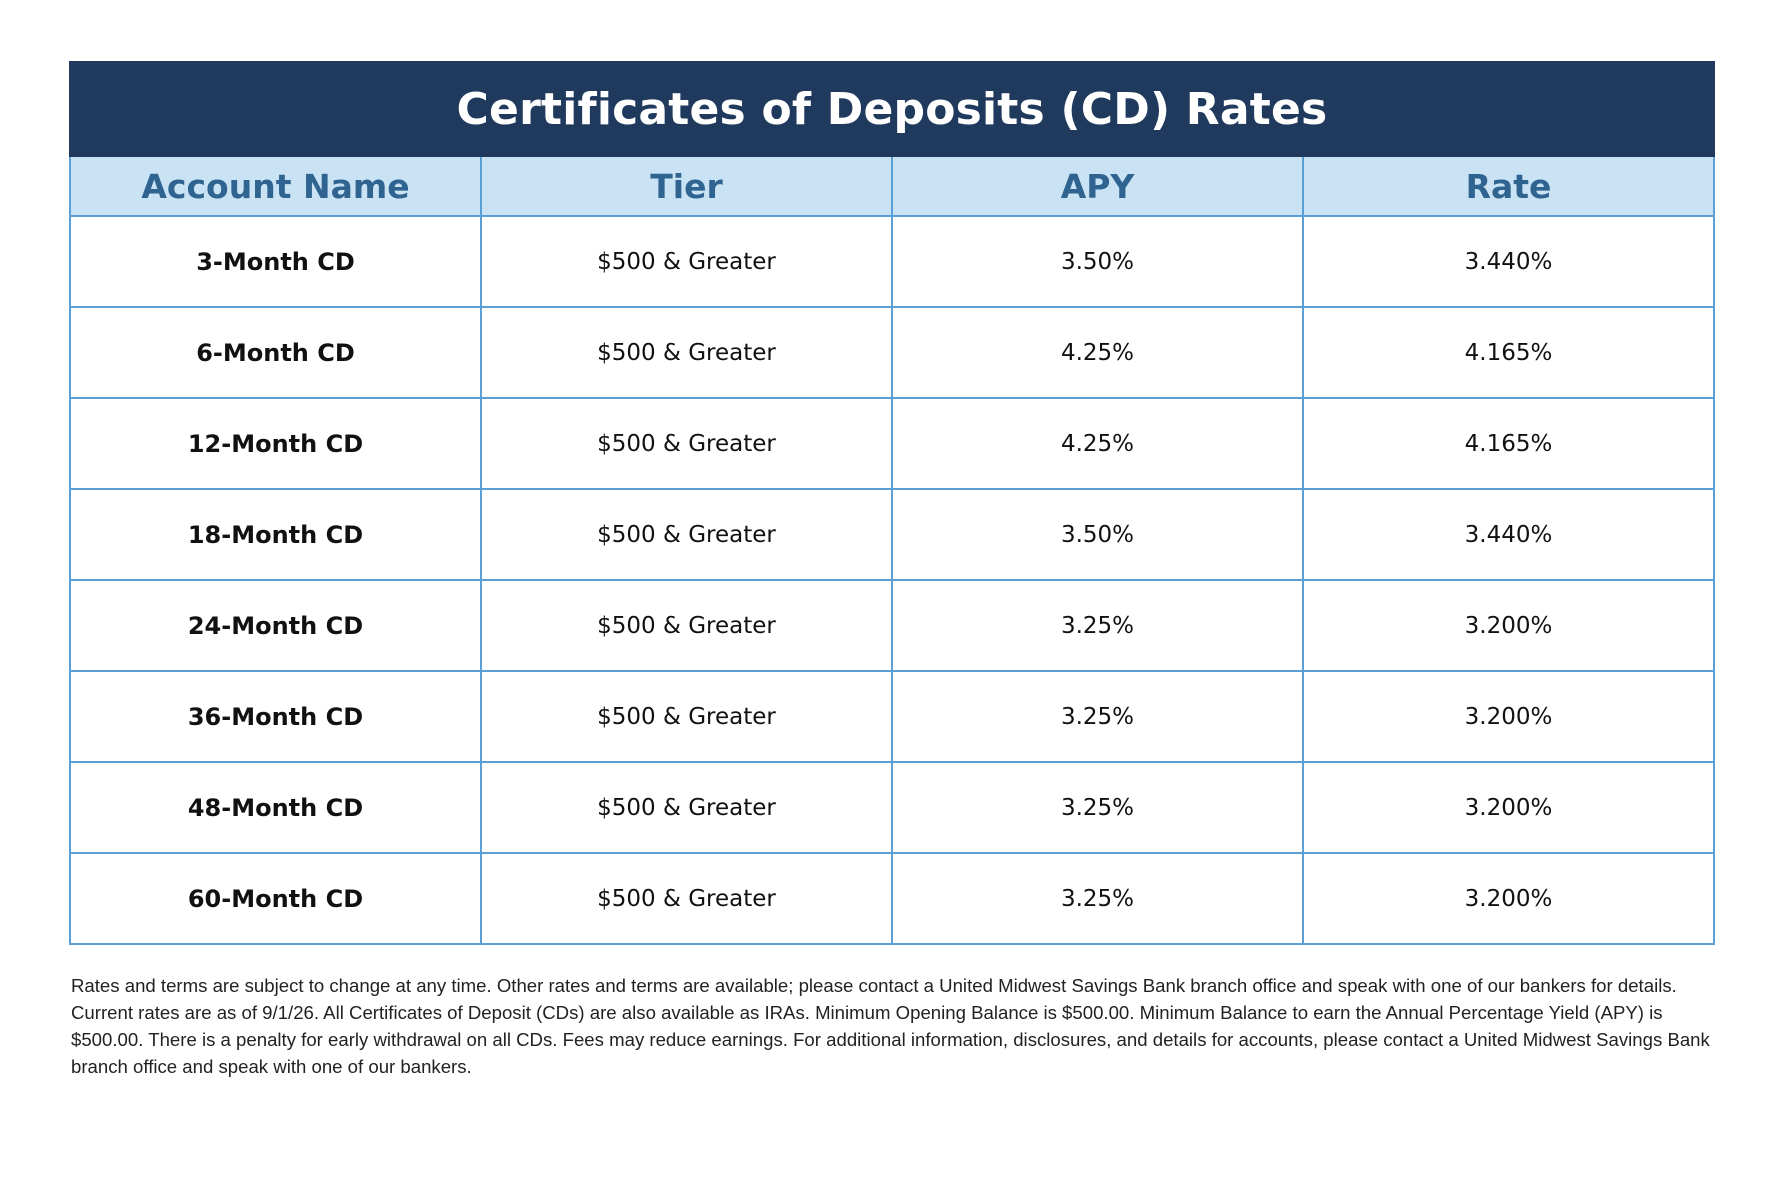  Describe the element at coordinates (1508, 186) in the screenshot. I see `column-header-rate: Rate` at that location.